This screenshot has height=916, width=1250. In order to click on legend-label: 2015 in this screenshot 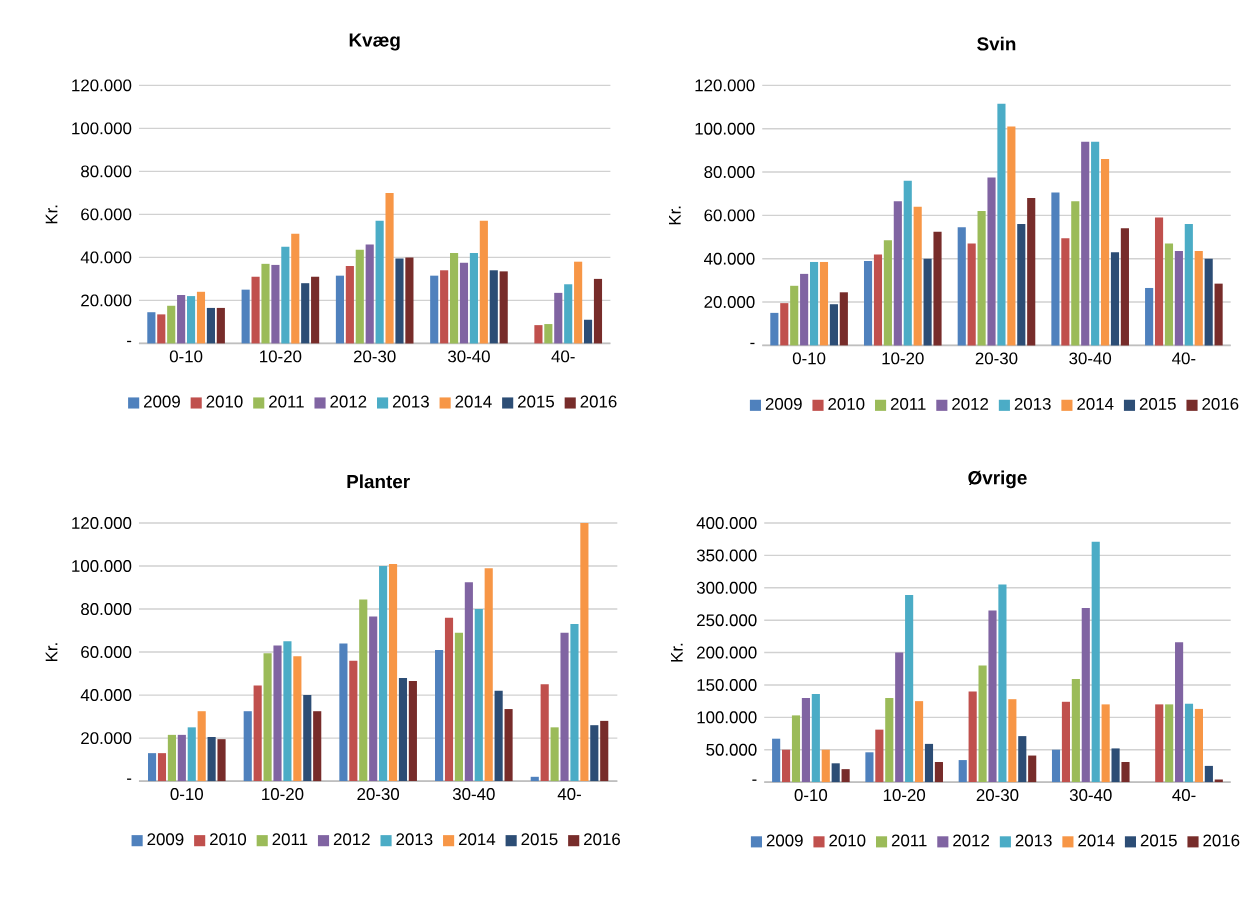, I will do `click(539, 839)`.